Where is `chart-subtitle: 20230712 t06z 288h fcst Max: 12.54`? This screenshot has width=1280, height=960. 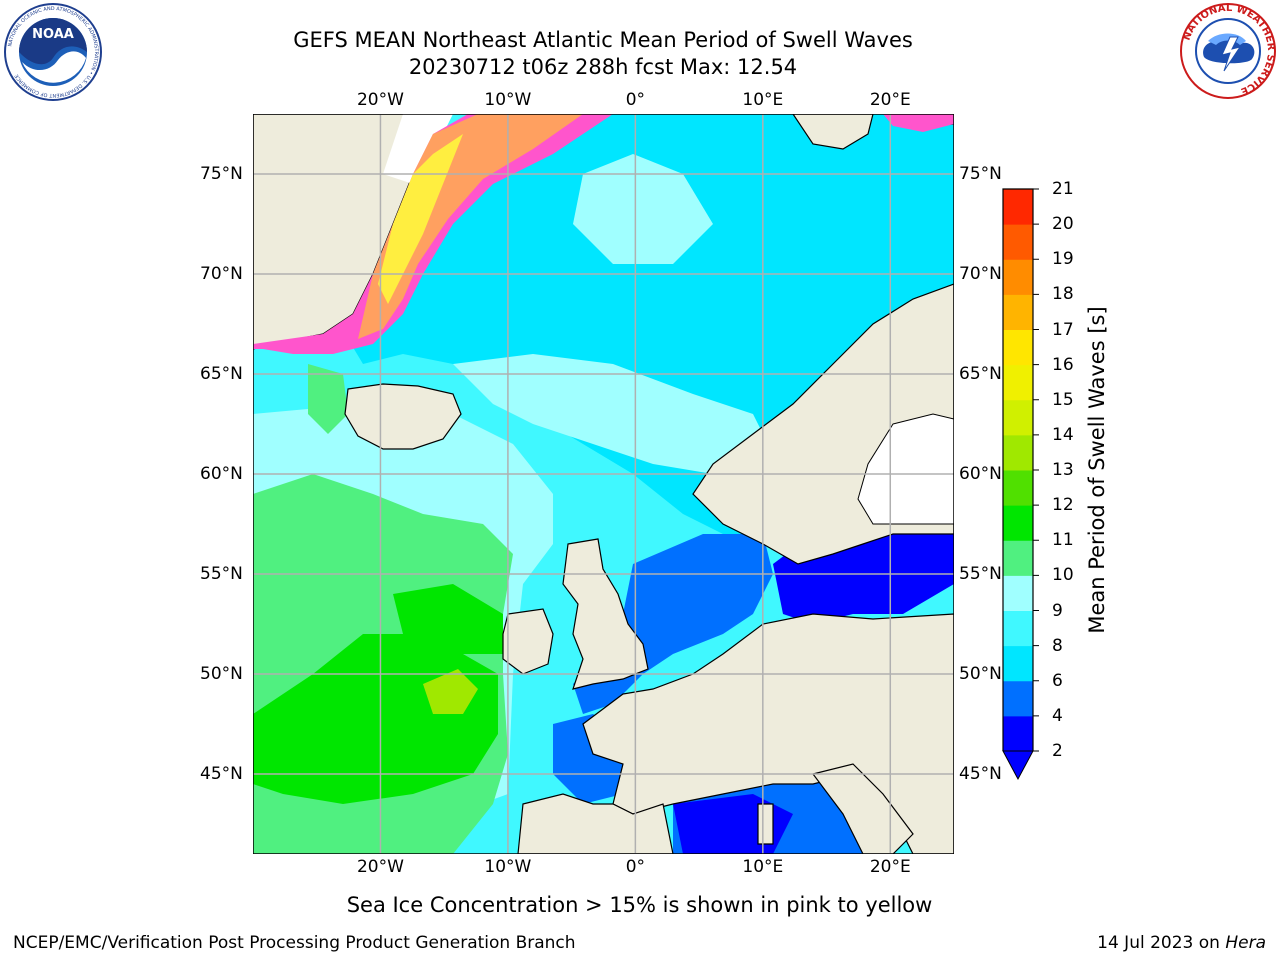 chart-subtitle: 20230712 t06z 288h fcst Max: 12.54 is located at coordinates (603, 67).